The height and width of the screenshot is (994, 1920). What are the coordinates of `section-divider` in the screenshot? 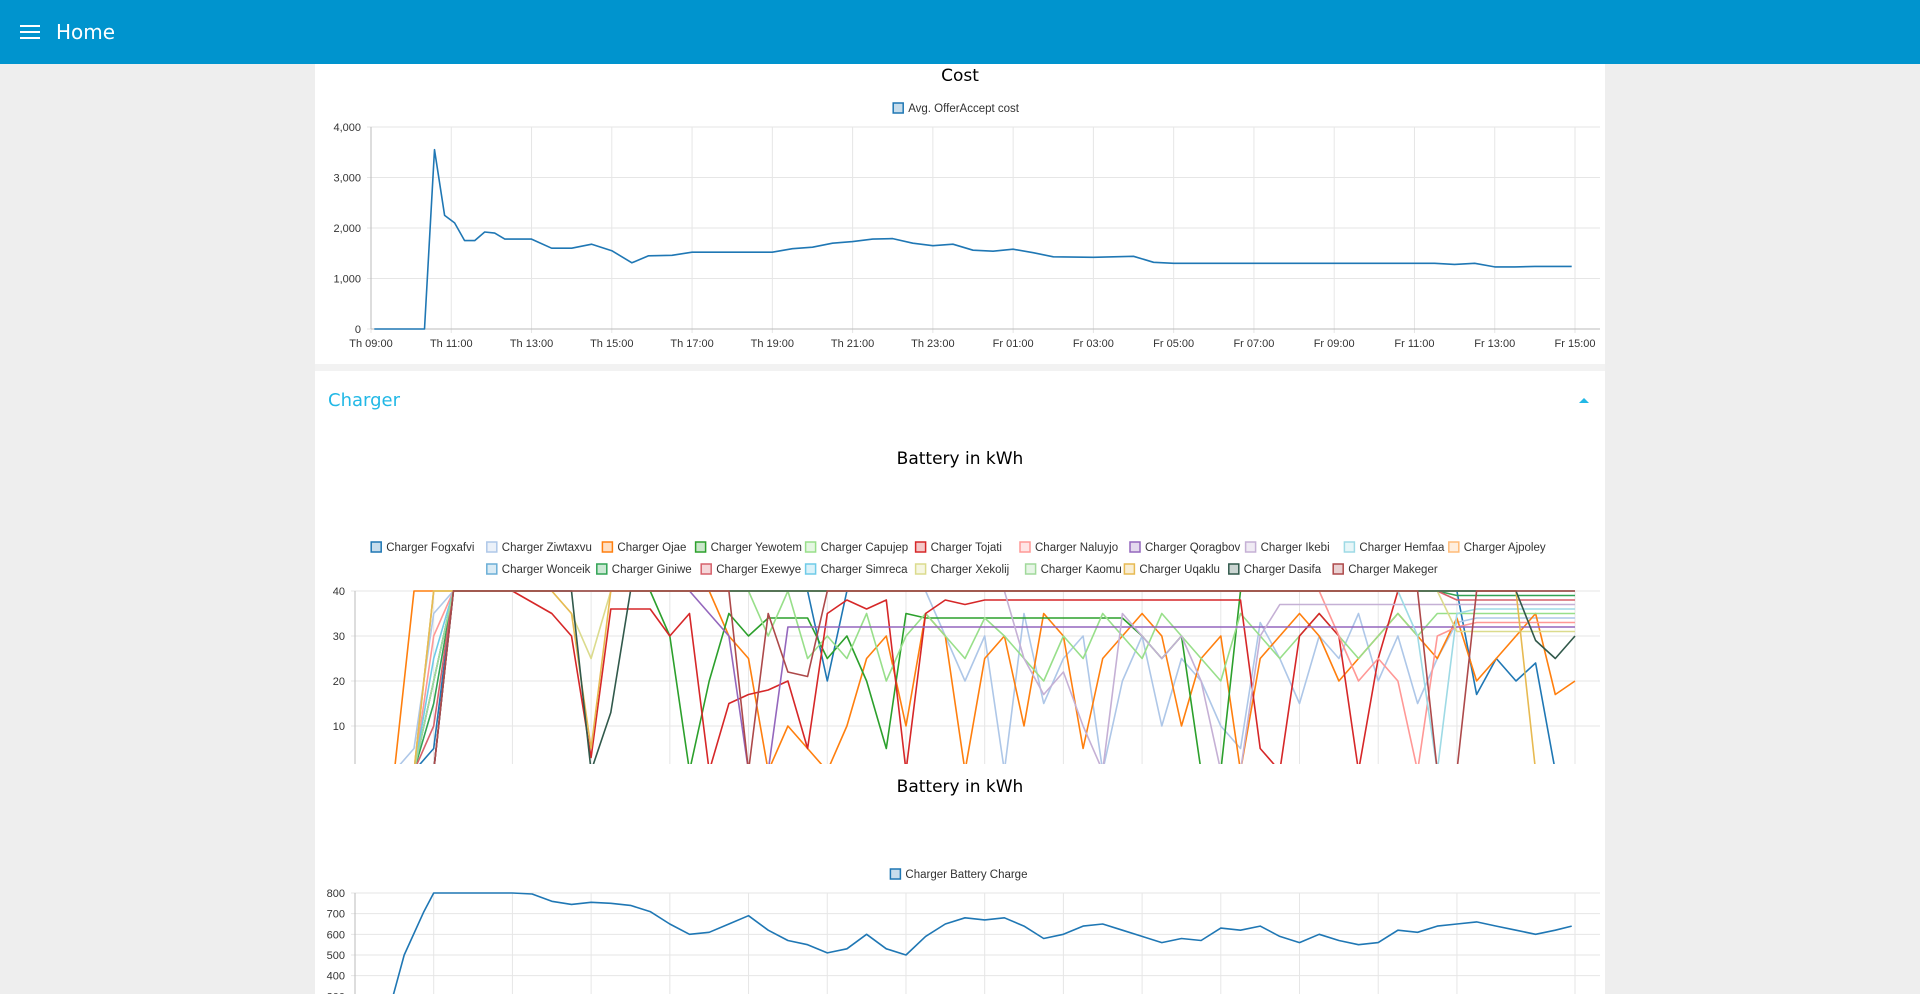 It's located at (960, 367).